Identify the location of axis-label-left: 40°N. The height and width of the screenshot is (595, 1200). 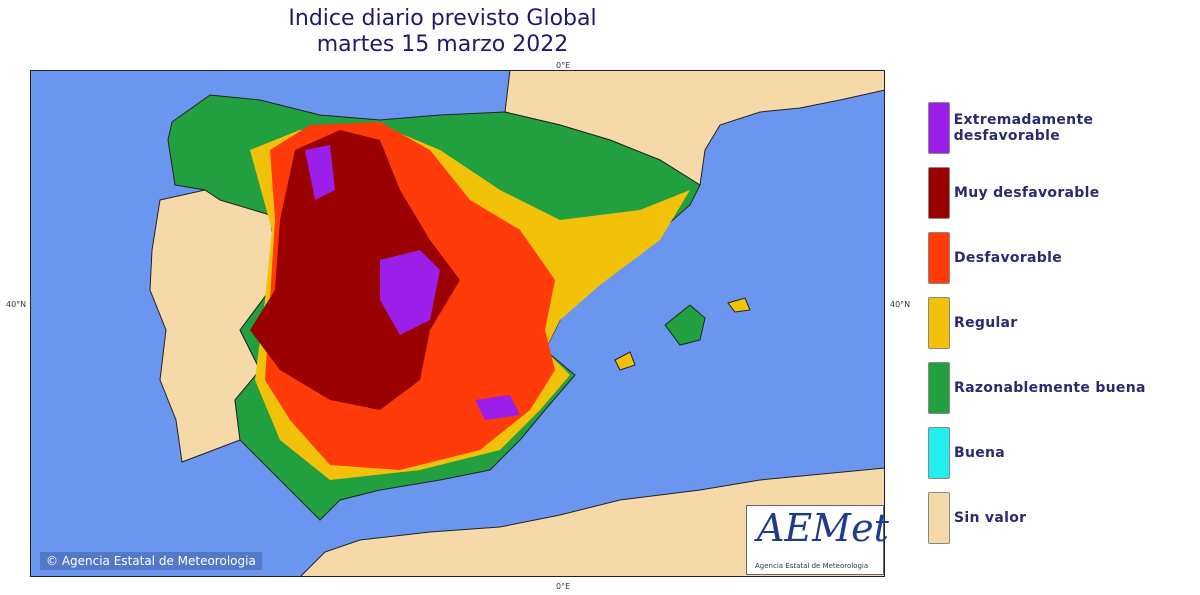
(16, 304).